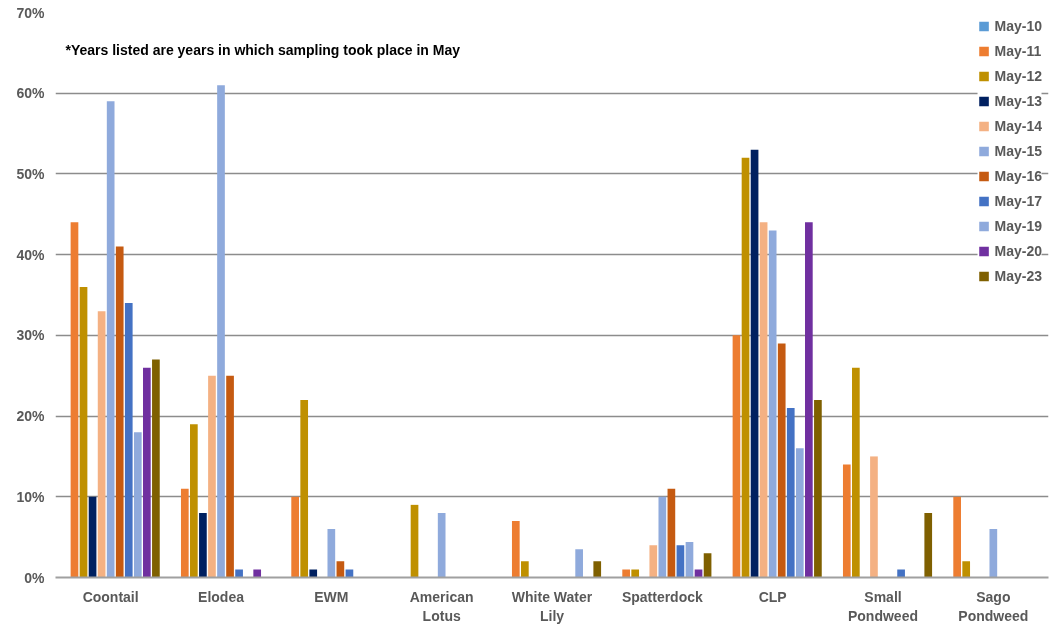  I want to click on x-tick-label: American Lotus, so click(441, 606).